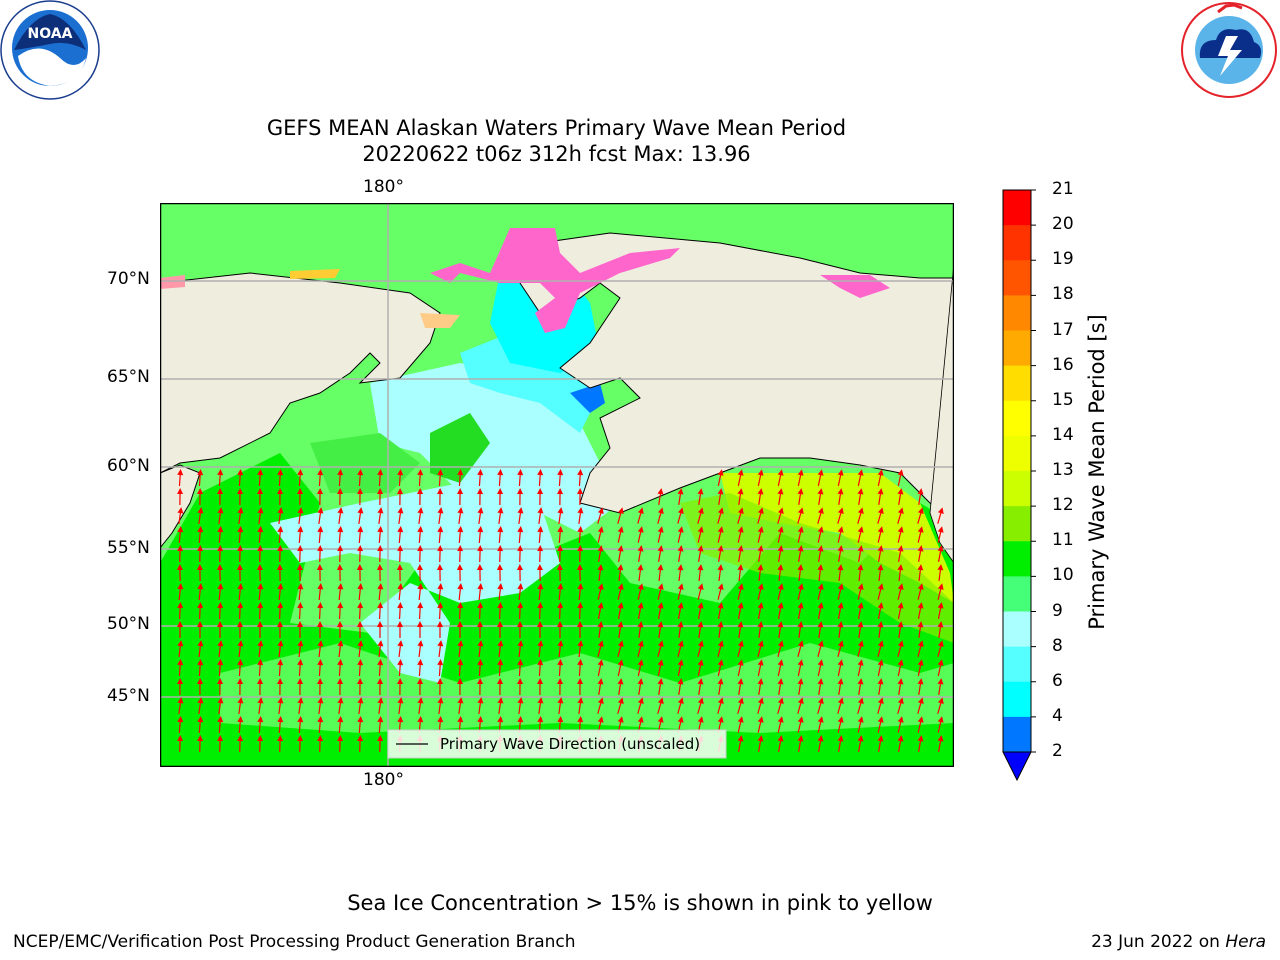 The width and height of the screenshot is (1280, 960). Describe the element at coordinates (570, 744) in the screenshot. I see `legend-label: Primary Wave Direction (unscaled)` at that location.